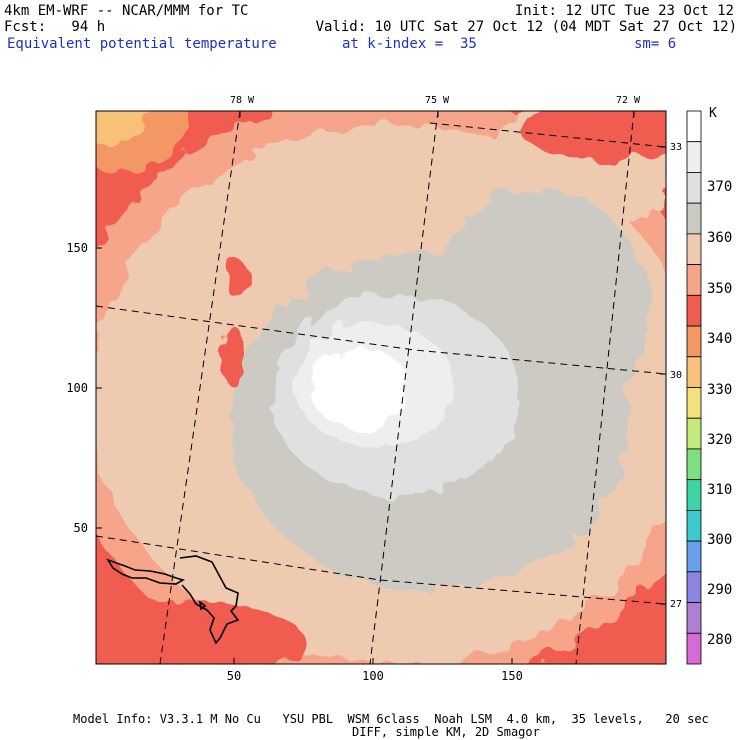  Describe the element at coordinates (719, 490) in the screenshot. I see `colorbar-level-label: 310` at that location.